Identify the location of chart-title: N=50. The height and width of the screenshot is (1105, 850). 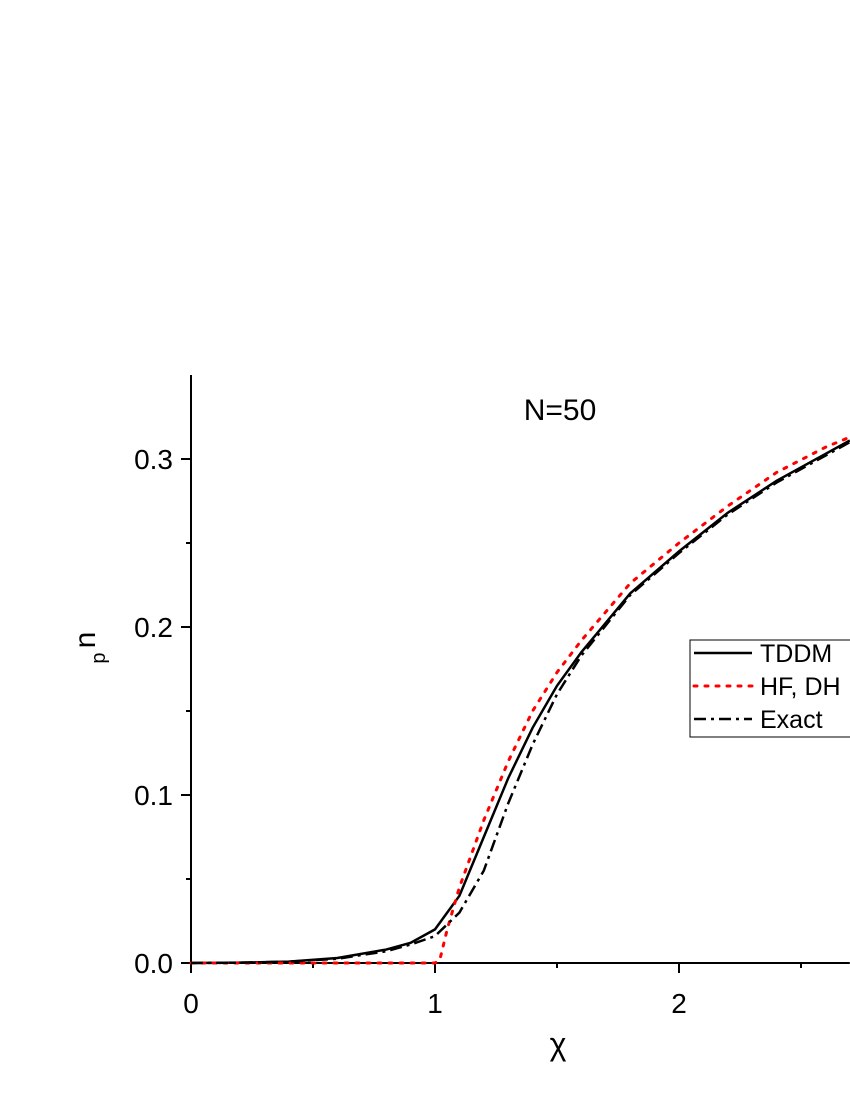
(560, 410).